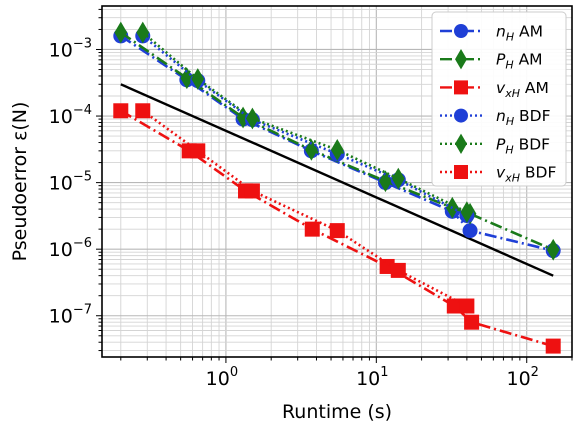  I want to click on legend-label-vxh-am: vxH AM, so click(522, 89).